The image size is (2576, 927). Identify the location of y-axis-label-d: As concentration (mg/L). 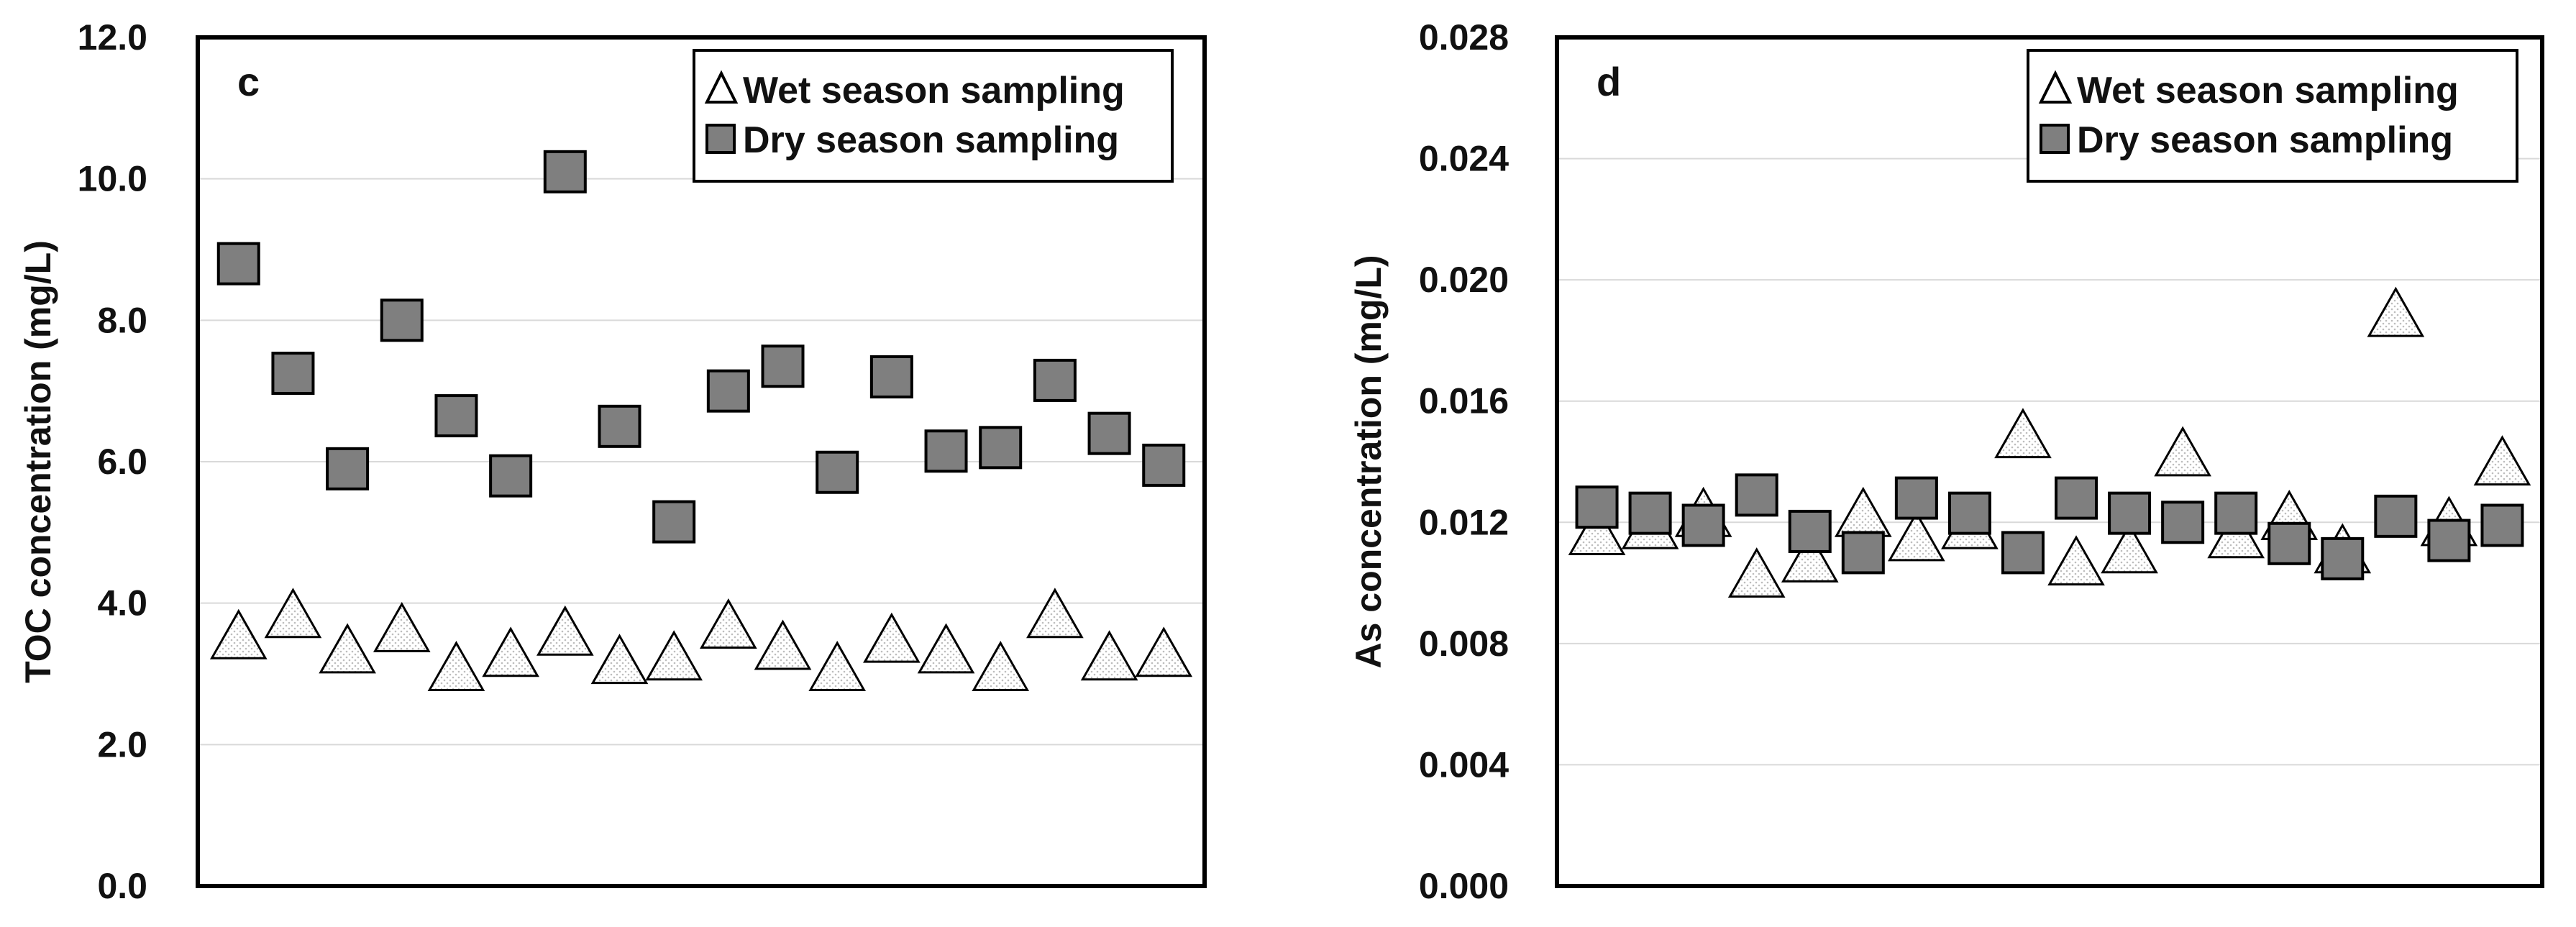
(1368, 462).